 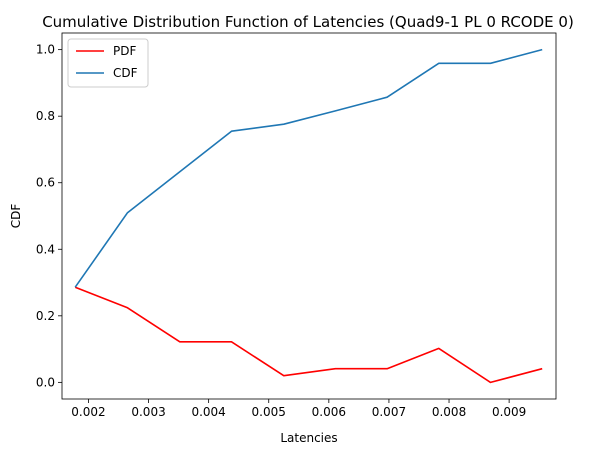 What do you see at coordinates (45, 382) in the screenshot?
I see `y-tick-label: 0.0` at bounding box center [45, 382].